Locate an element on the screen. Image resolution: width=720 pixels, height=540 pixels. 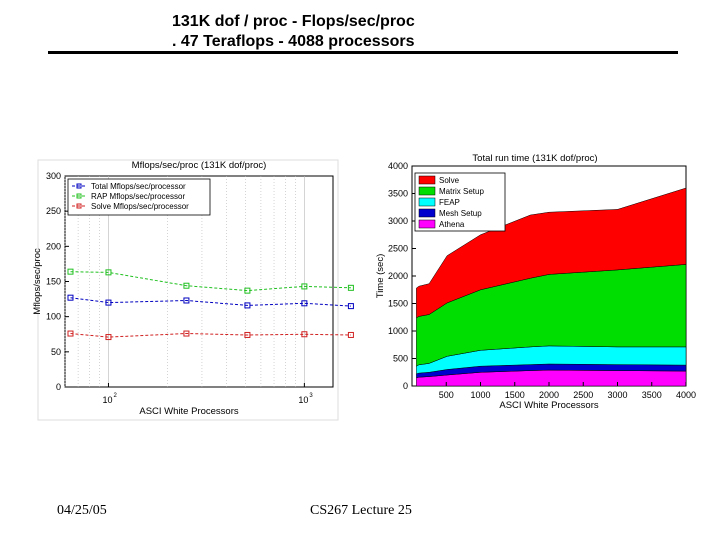
chart1-y-tick-label: 0 is located at coordinates (58, 387).